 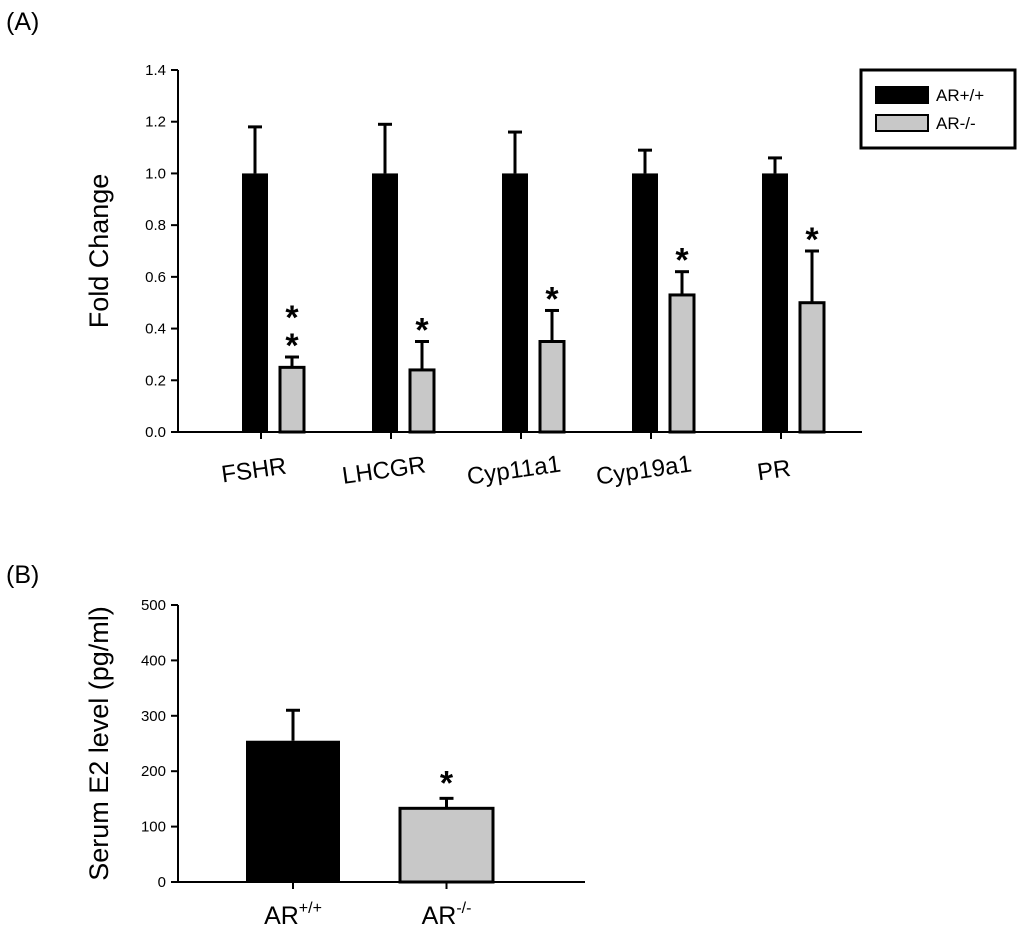 I want to click on bar-serum-wt, so click(x=293, y=811).